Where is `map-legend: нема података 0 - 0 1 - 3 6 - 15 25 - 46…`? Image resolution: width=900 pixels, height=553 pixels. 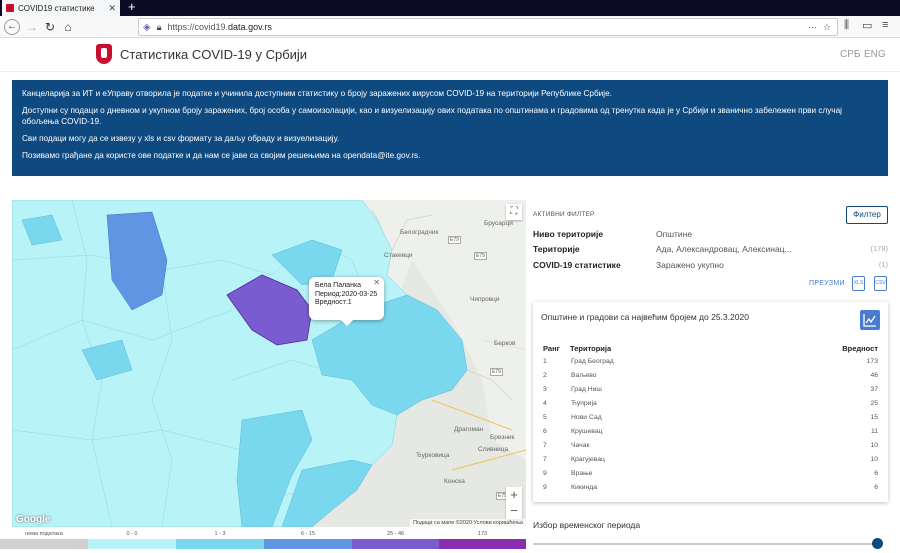
map-legend: нема података 0 - 0 1 - 3 6 - 15 25 - 46… is located at coordinates (263, 540).